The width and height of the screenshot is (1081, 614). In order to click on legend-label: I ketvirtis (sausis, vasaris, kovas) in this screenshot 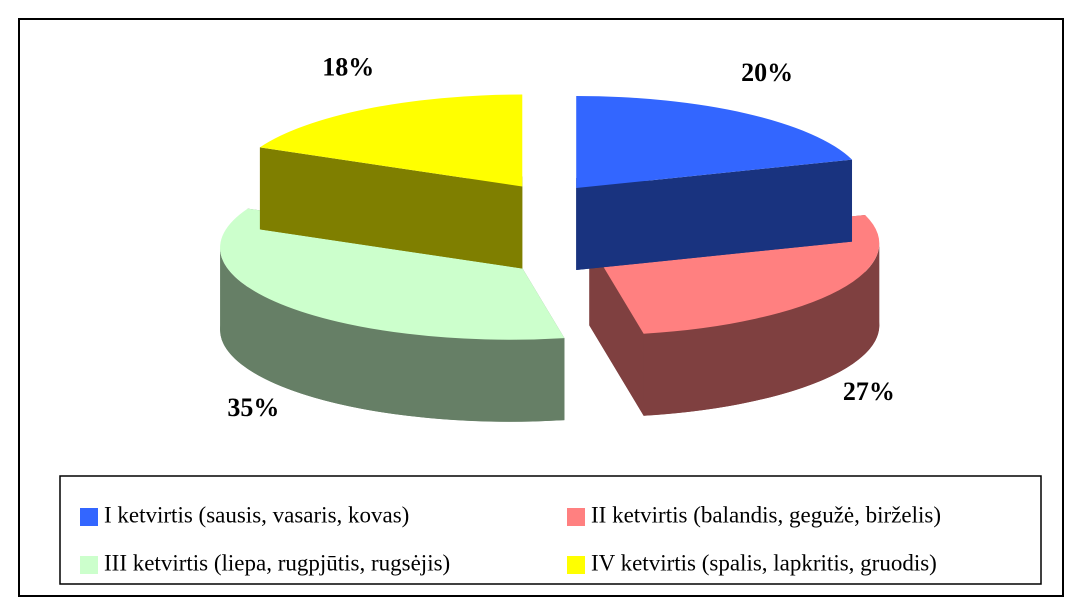, I will do `click(256, 514)`.